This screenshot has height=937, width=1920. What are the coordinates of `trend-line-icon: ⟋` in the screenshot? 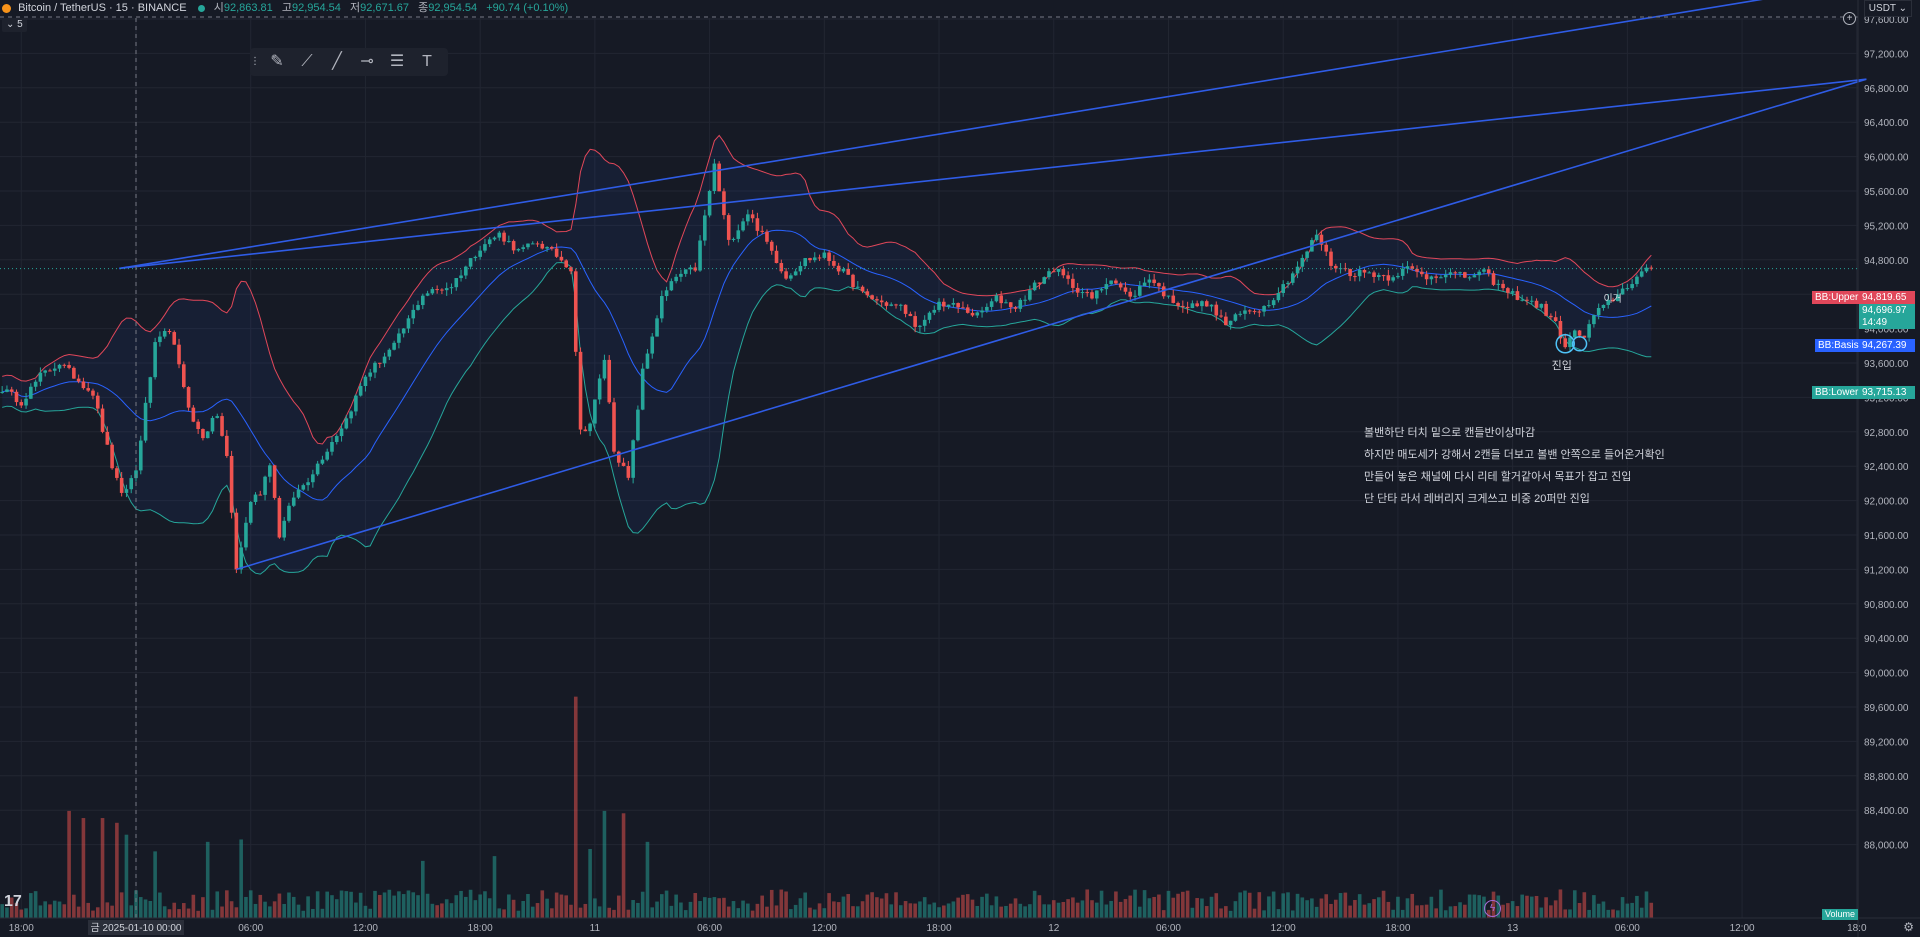 It's located at (307, 61).